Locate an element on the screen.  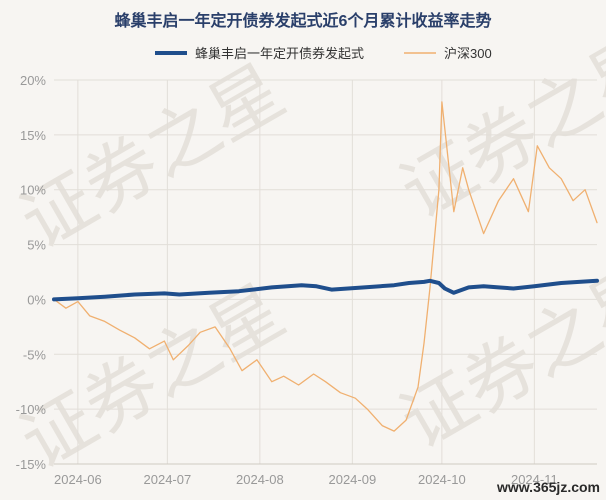
y-tick-label: 5% is located at coordinates (36, 245).